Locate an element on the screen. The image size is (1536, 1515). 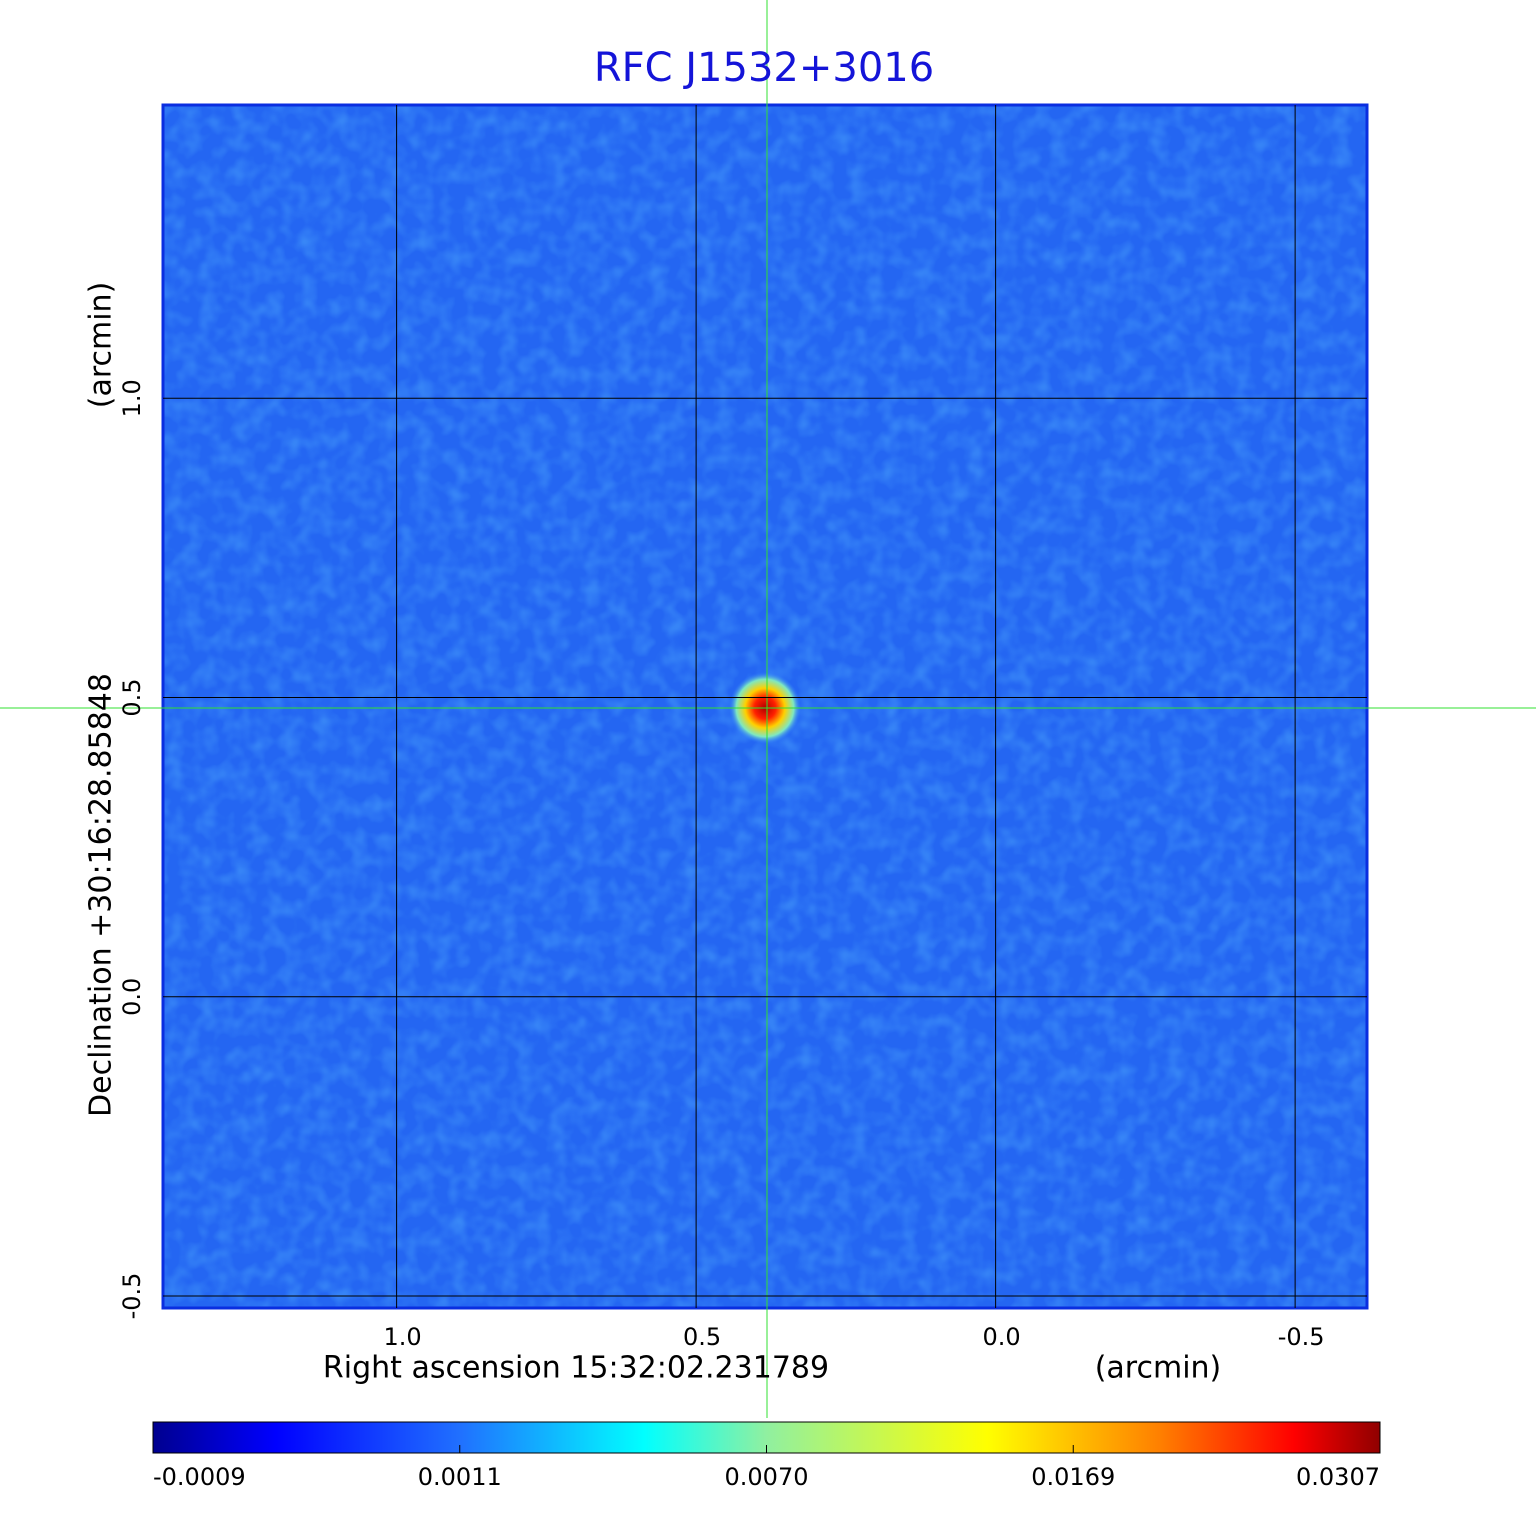
colorbar-tick-label: 0.0011 is located at coordinates (460, 1477).